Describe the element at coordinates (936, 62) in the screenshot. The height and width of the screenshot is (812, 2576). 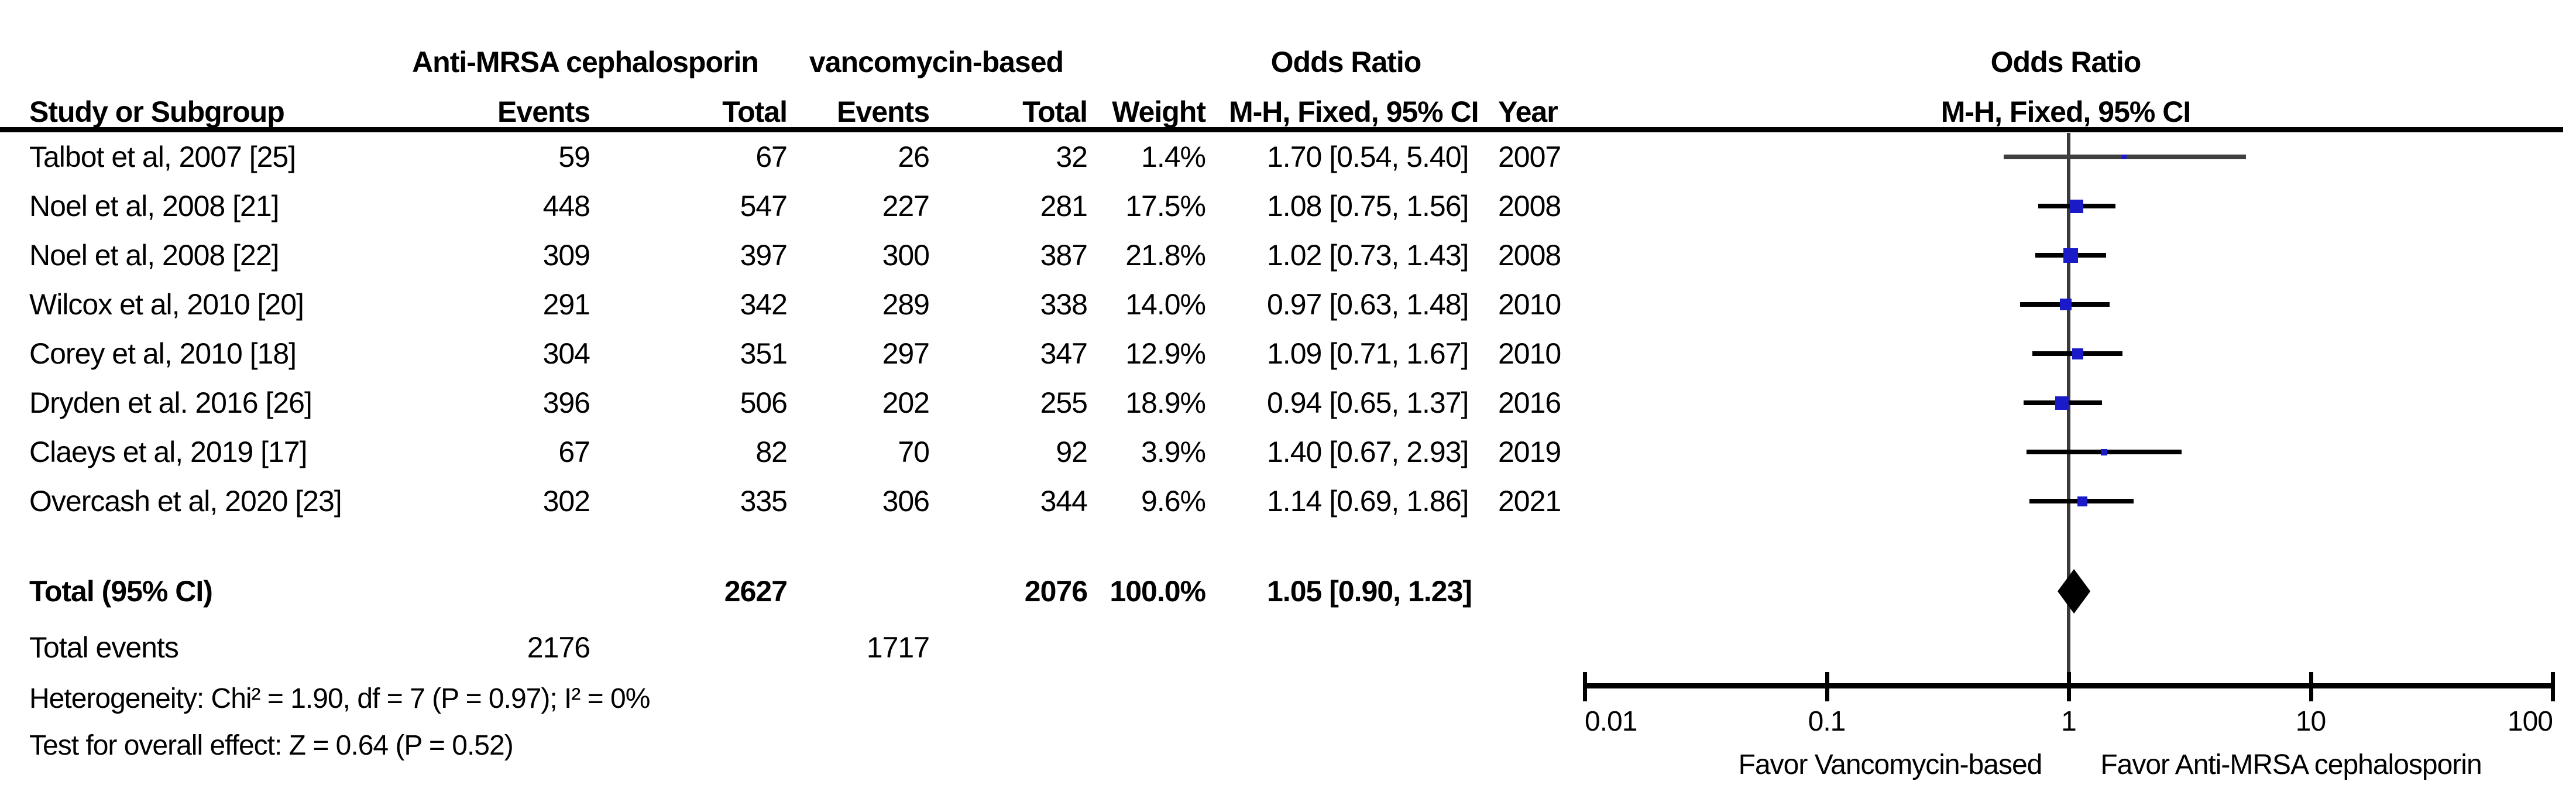
I see `group-header-control: vancomycin-based` at that location.